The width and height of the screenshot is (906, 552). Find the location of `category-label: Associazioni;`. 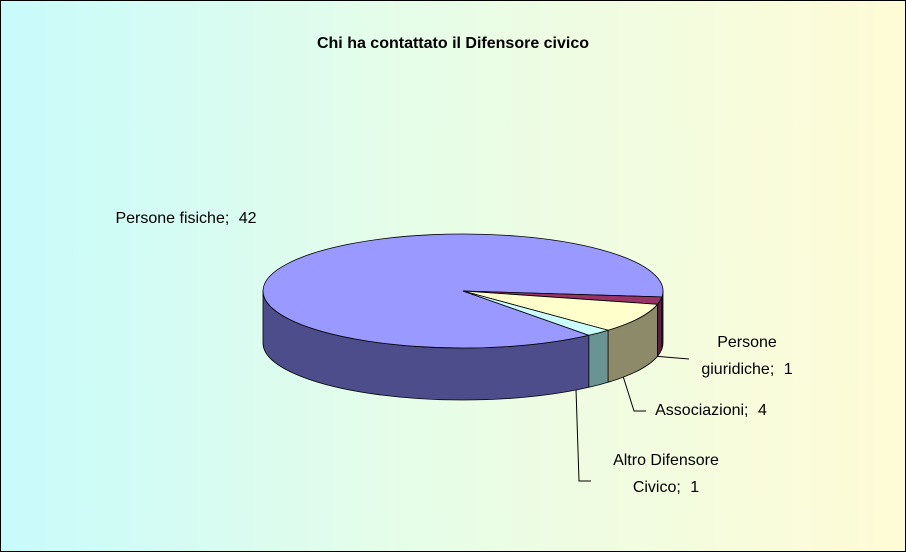

category-label: Associazioni; is located at coordinates (702, 410).